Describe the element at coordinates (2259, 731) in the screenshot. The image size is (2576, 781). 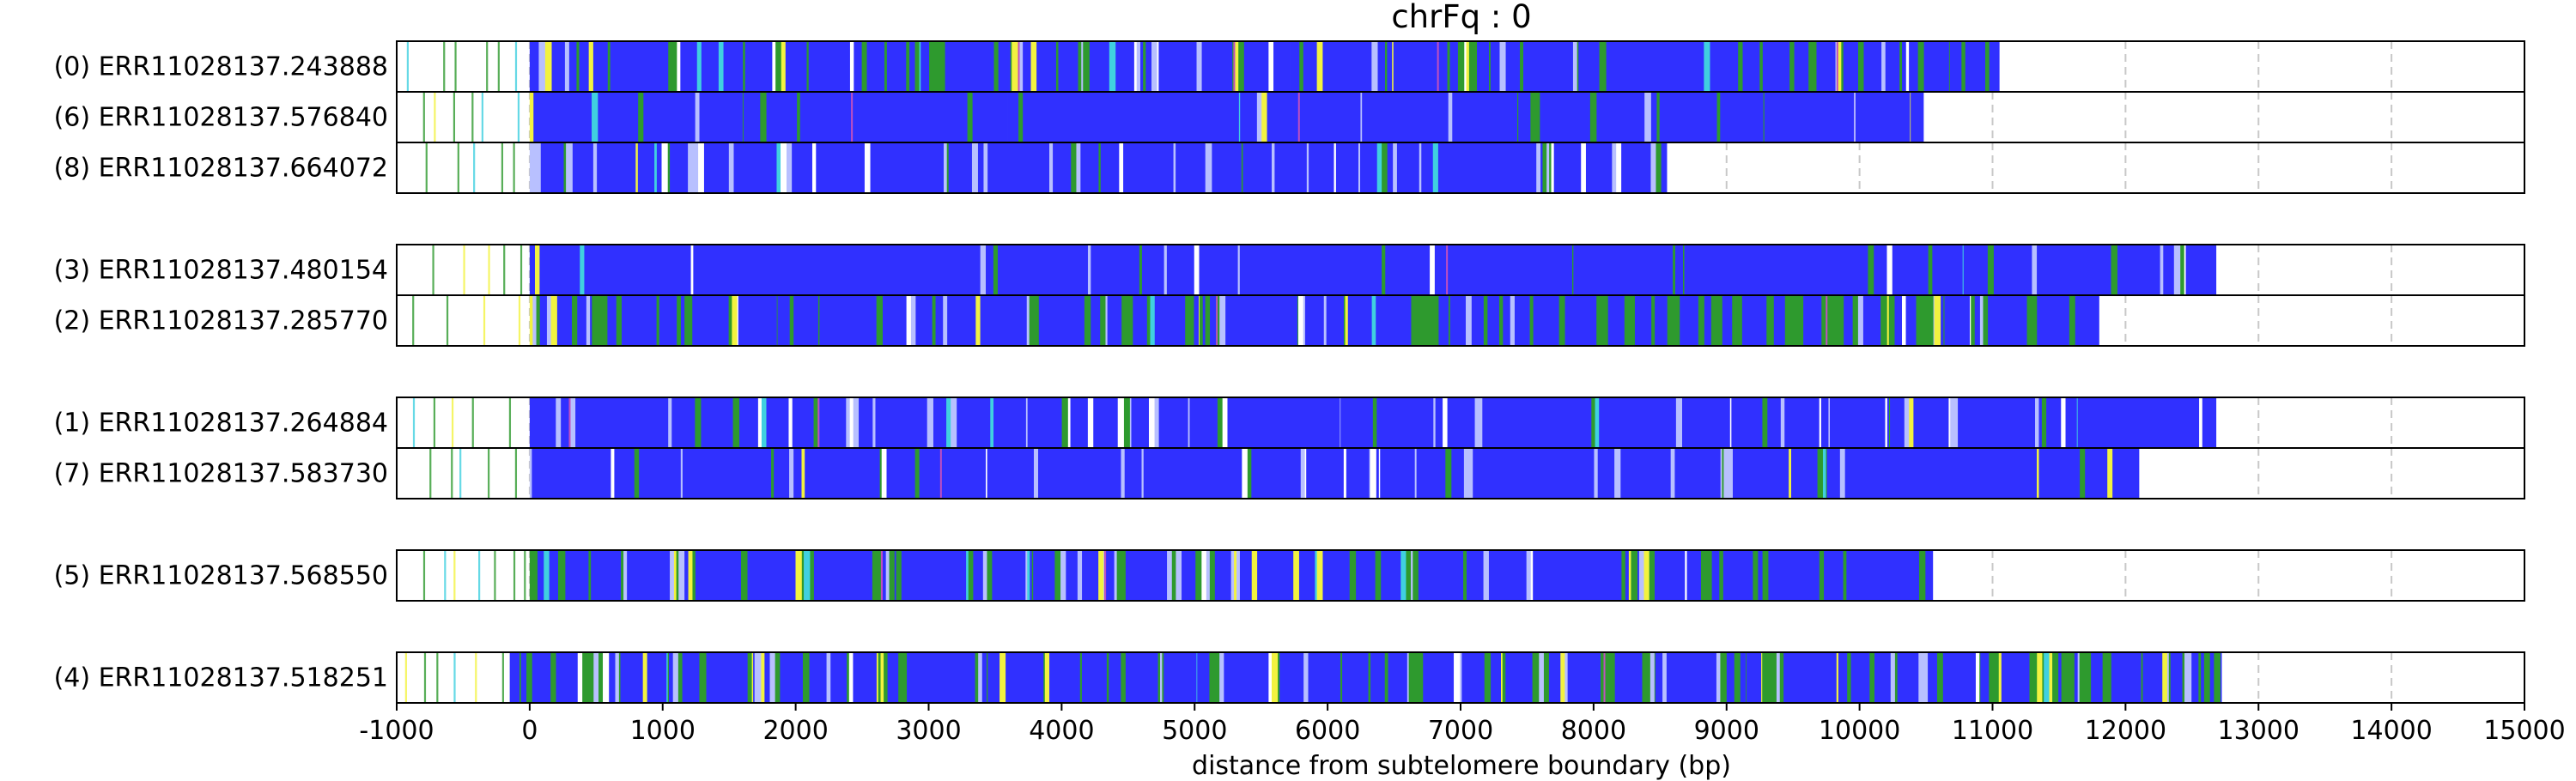
I see `x-tick-label: 13000` at that location.